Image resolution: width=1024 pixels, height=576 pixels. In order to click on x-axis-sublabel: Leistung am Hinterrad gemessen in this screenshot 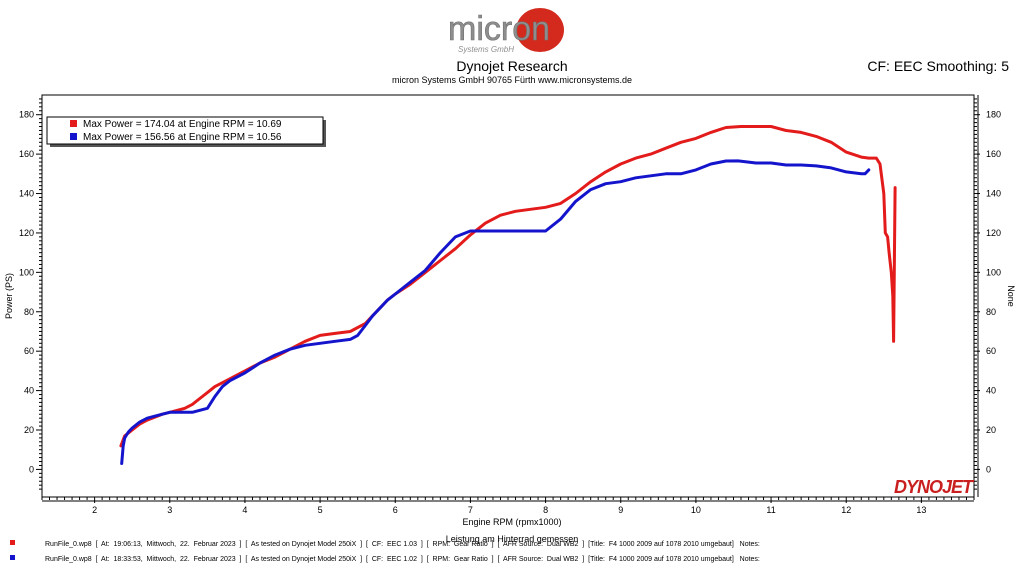, I will do `click(512, 539)`.